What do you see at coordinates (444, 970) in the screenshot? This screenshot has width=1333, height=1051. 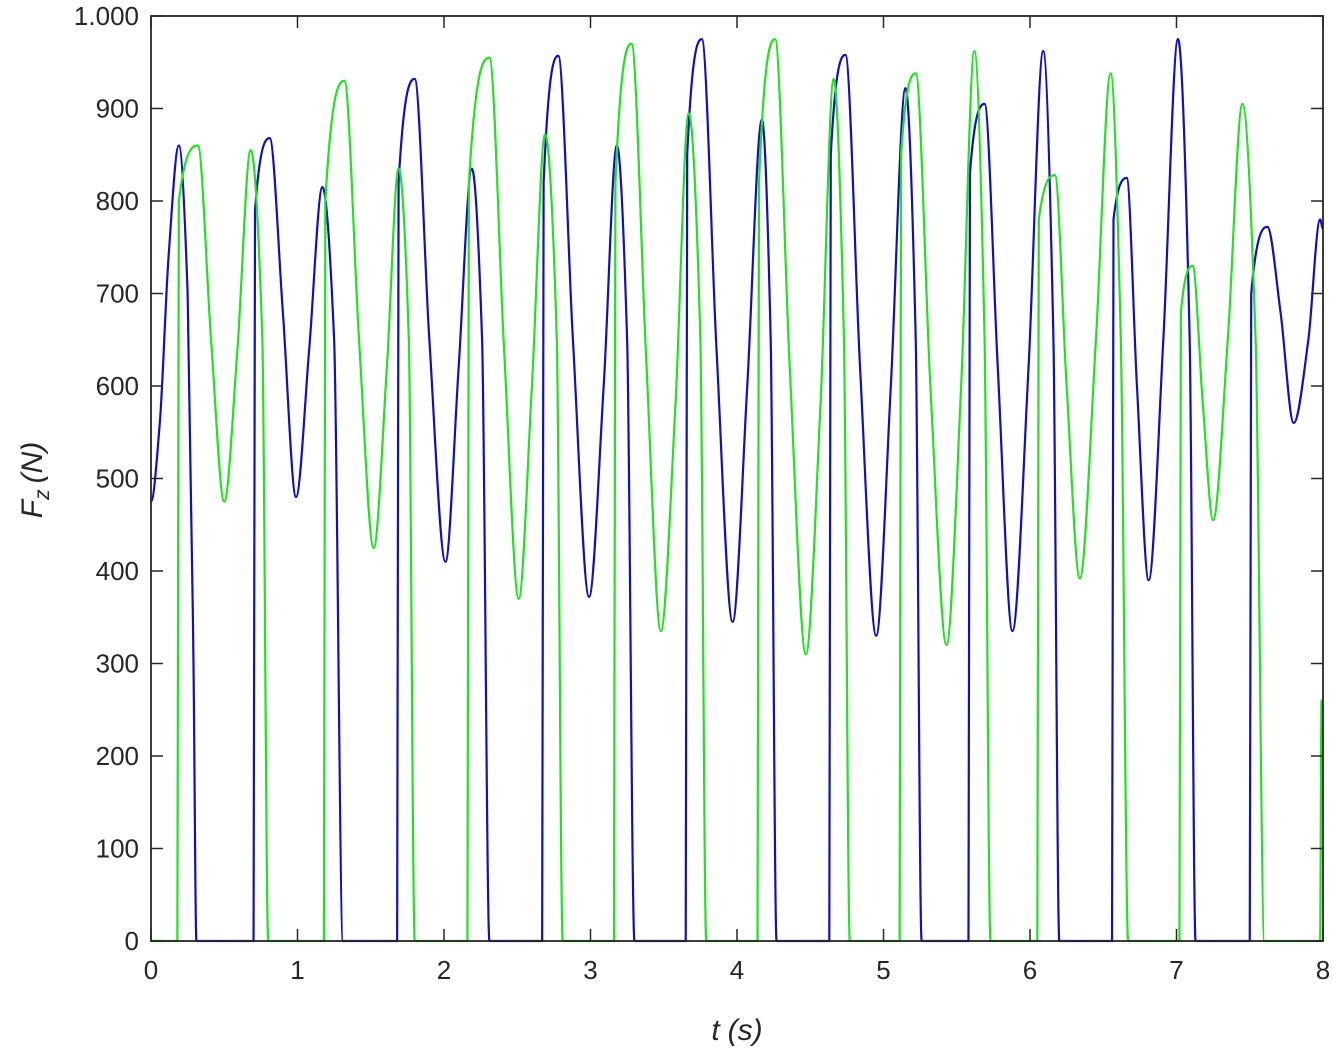 I see `x-tick-label: 2` at bounding box center [444, 970].